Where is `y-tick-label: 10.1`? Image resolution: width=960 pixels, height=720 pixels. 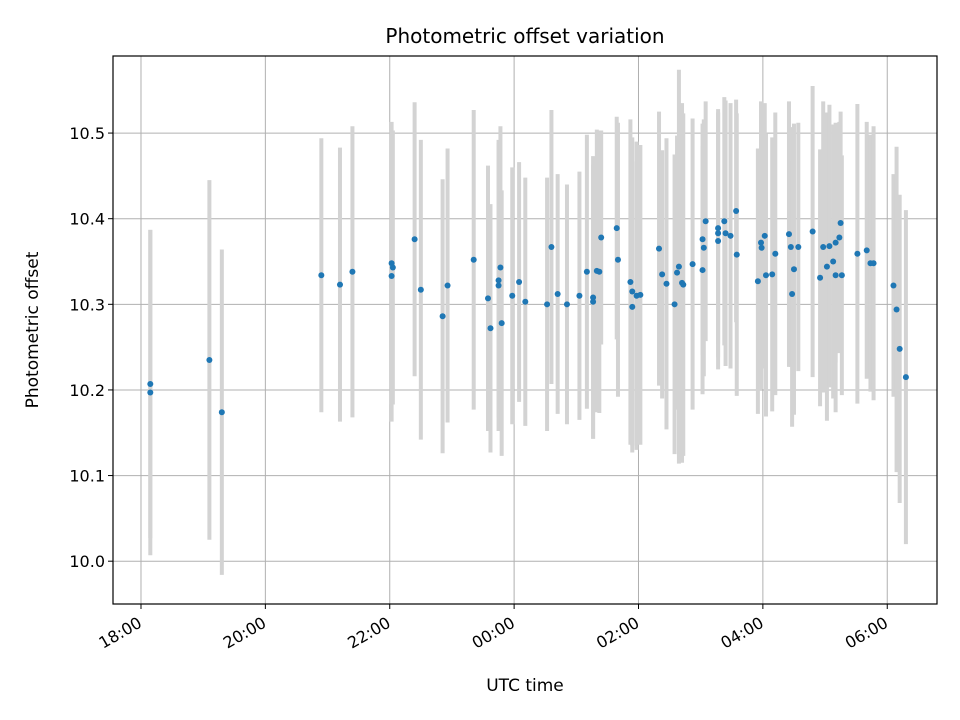
y-tick-label: 10.1 is located at coordinates (87, 476).